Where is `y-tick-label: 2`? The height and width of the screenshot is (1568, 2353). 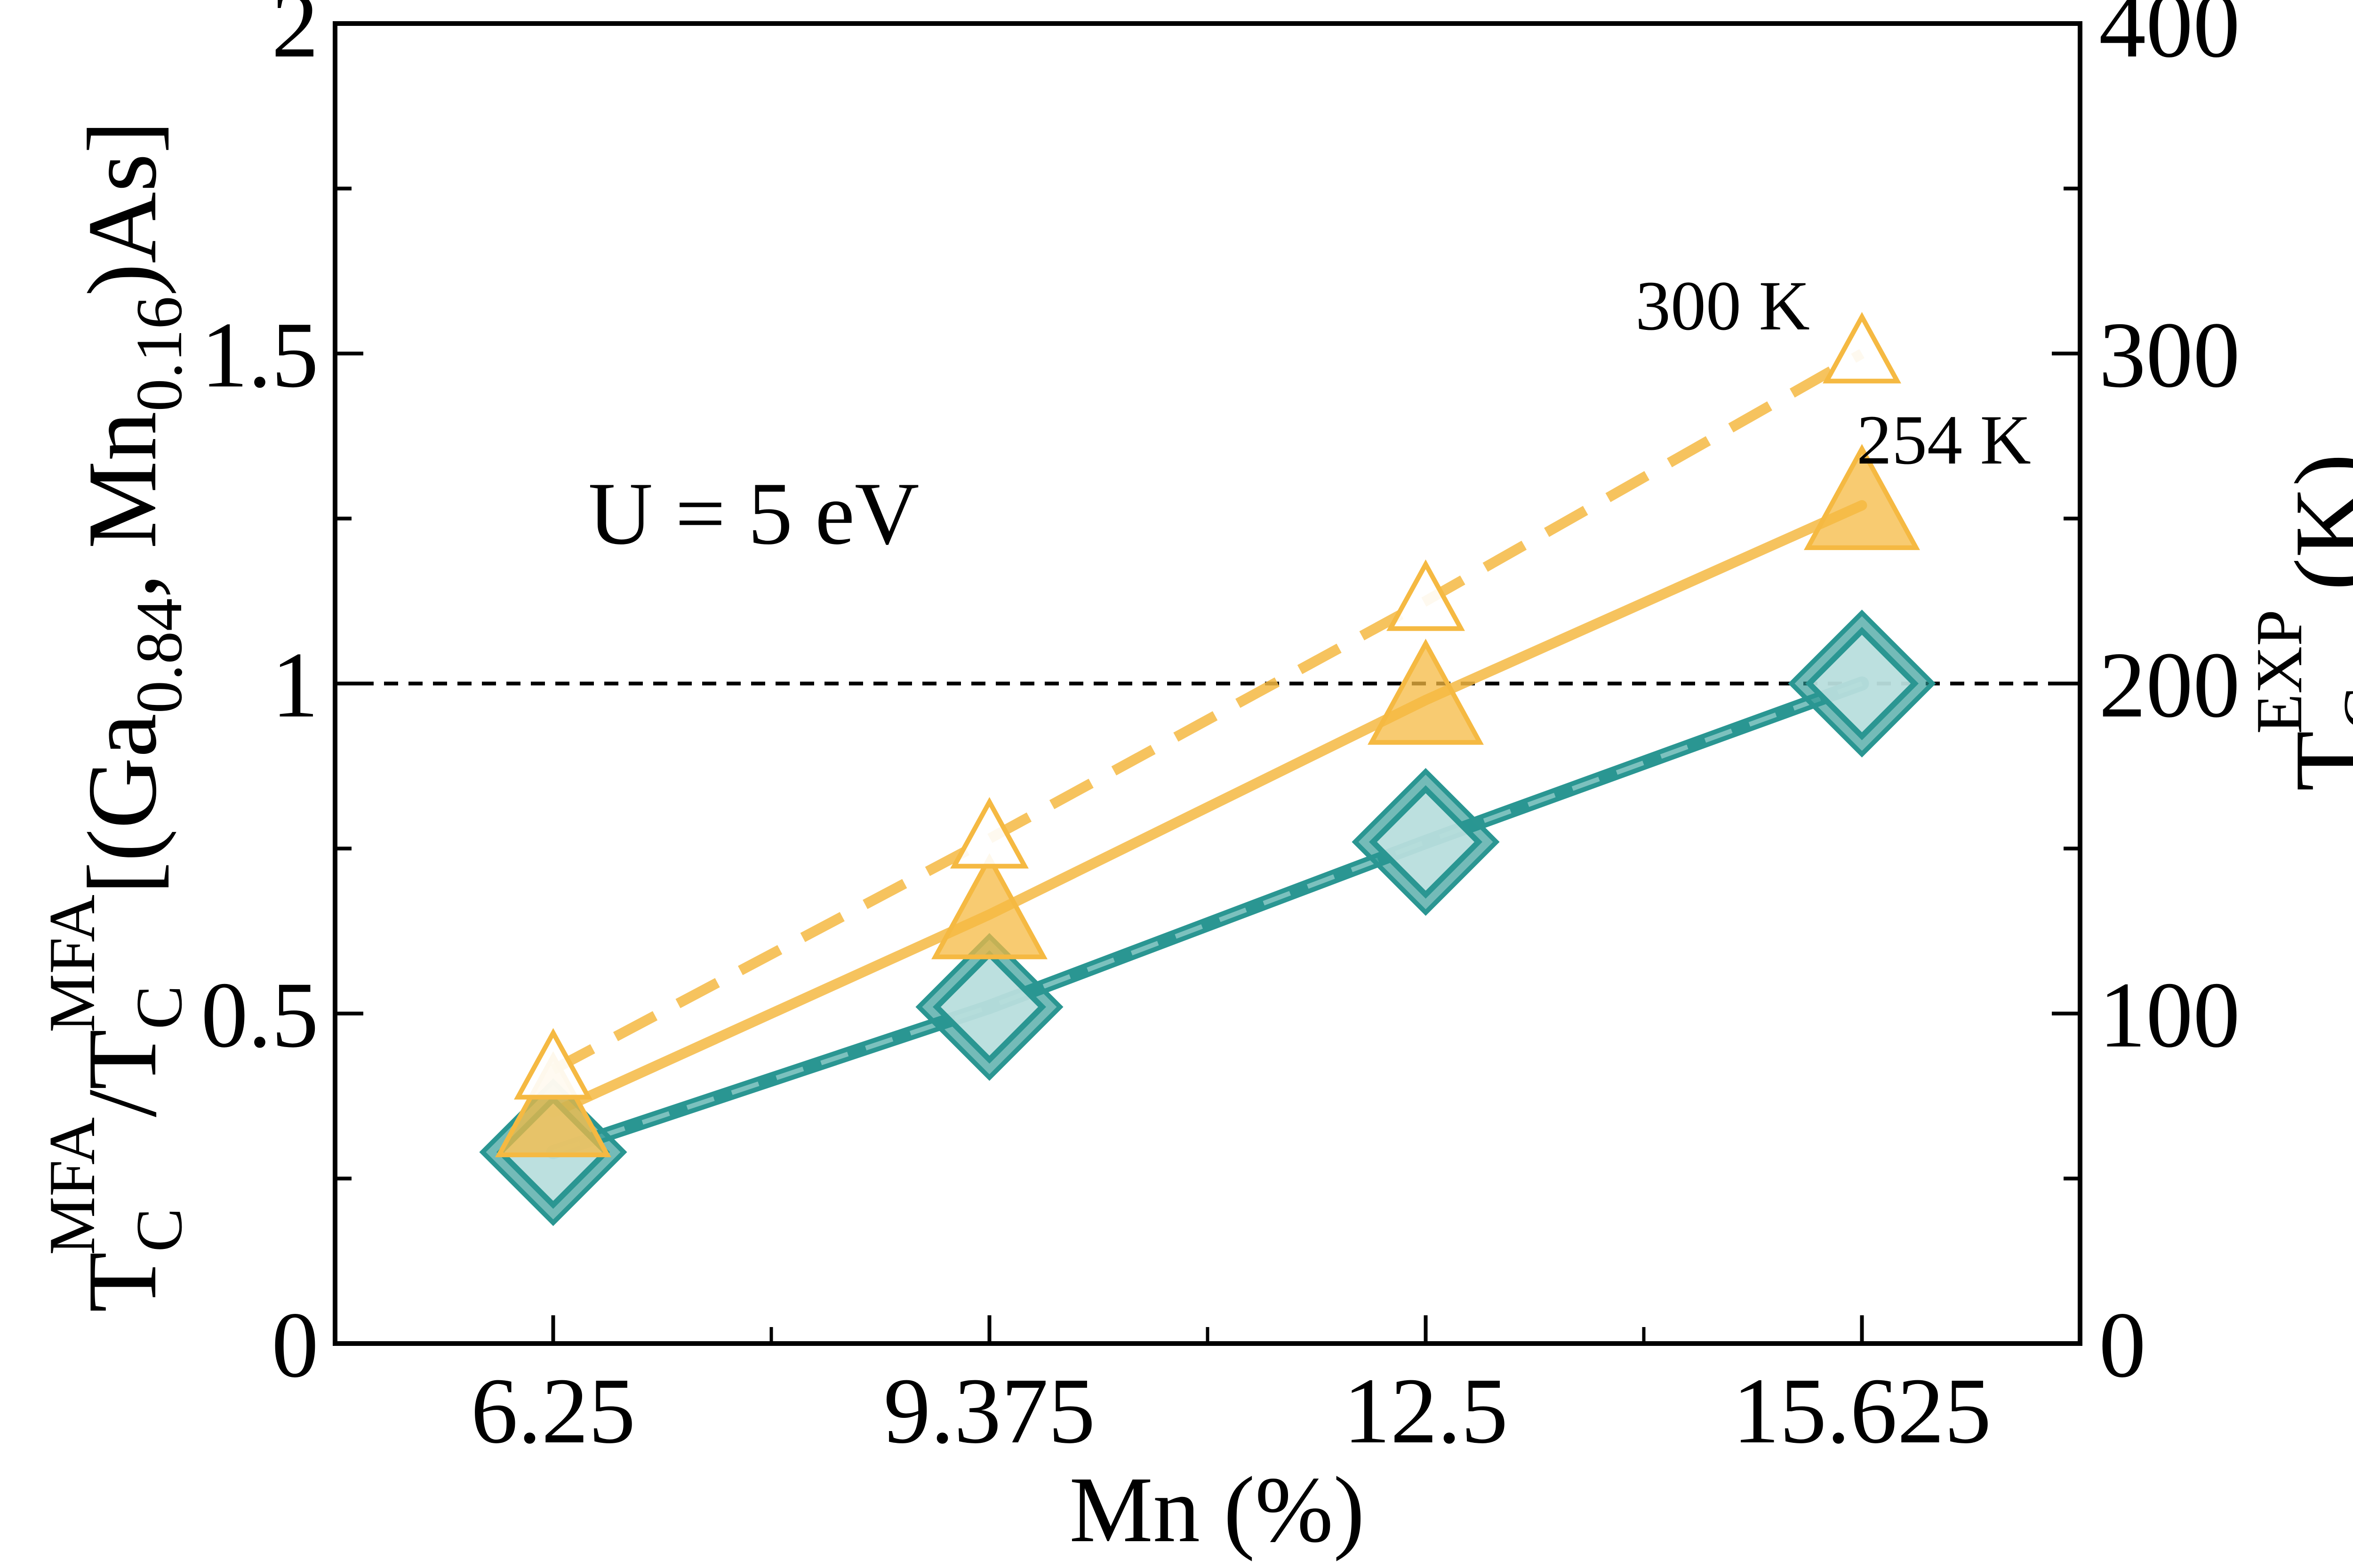
y-tick-label: 2 is located at coordinates (295, 38).